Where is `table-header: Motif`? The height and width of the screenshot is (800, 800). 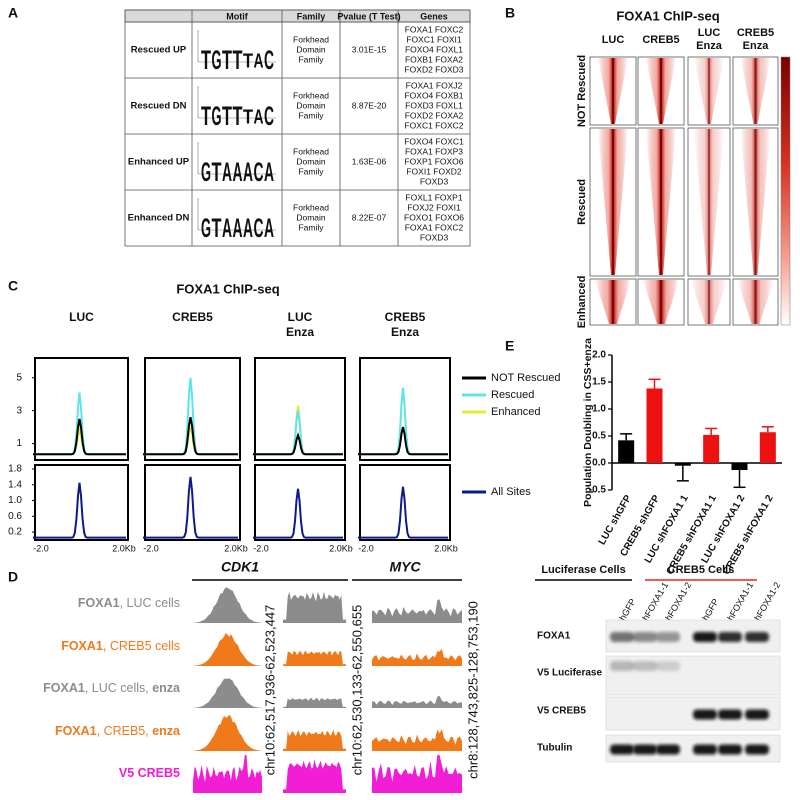
table-header: Motif is located at coordinates (237, 16).